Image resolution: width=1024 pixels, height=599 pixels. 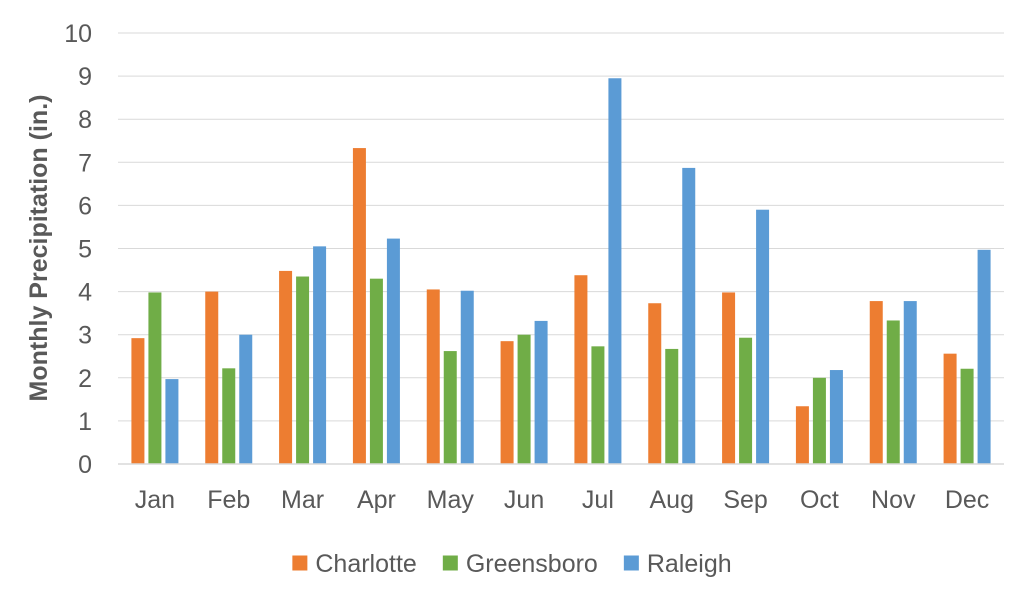 What do you see at coordinates (467, 377) in the screenshot?
I see `bar-raleigh-may` at bounding box center [467, 377].